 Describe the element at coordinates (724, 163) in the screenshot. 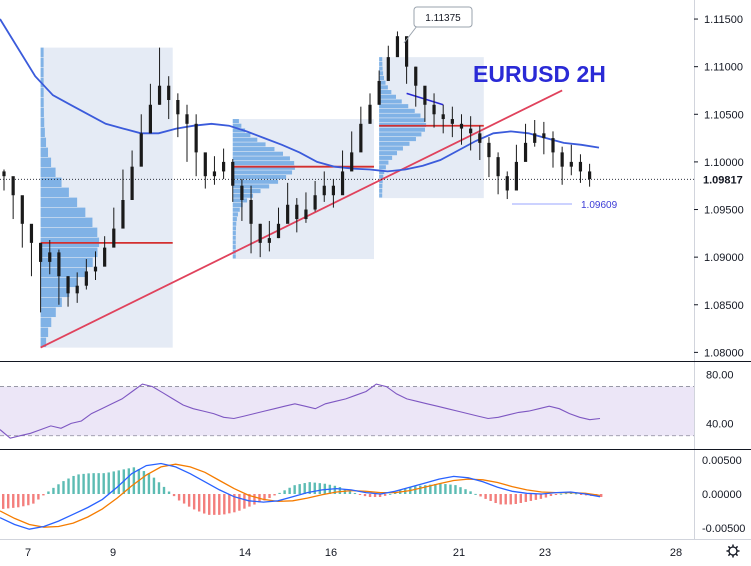

I see `price-tick-label: 1.10000` at that location.